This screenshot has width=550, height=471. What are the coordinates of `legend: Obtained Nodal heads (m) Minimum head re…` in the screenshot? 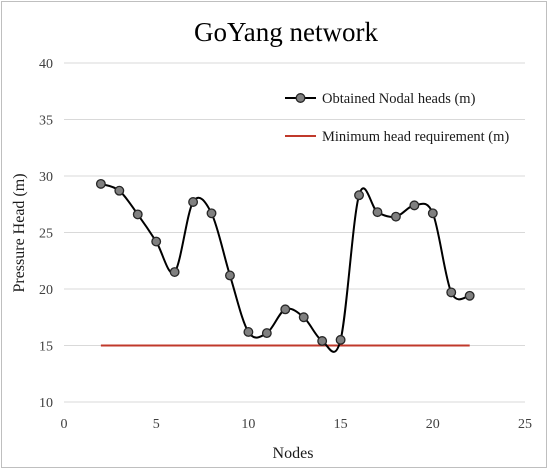 It's located at (397, 118).